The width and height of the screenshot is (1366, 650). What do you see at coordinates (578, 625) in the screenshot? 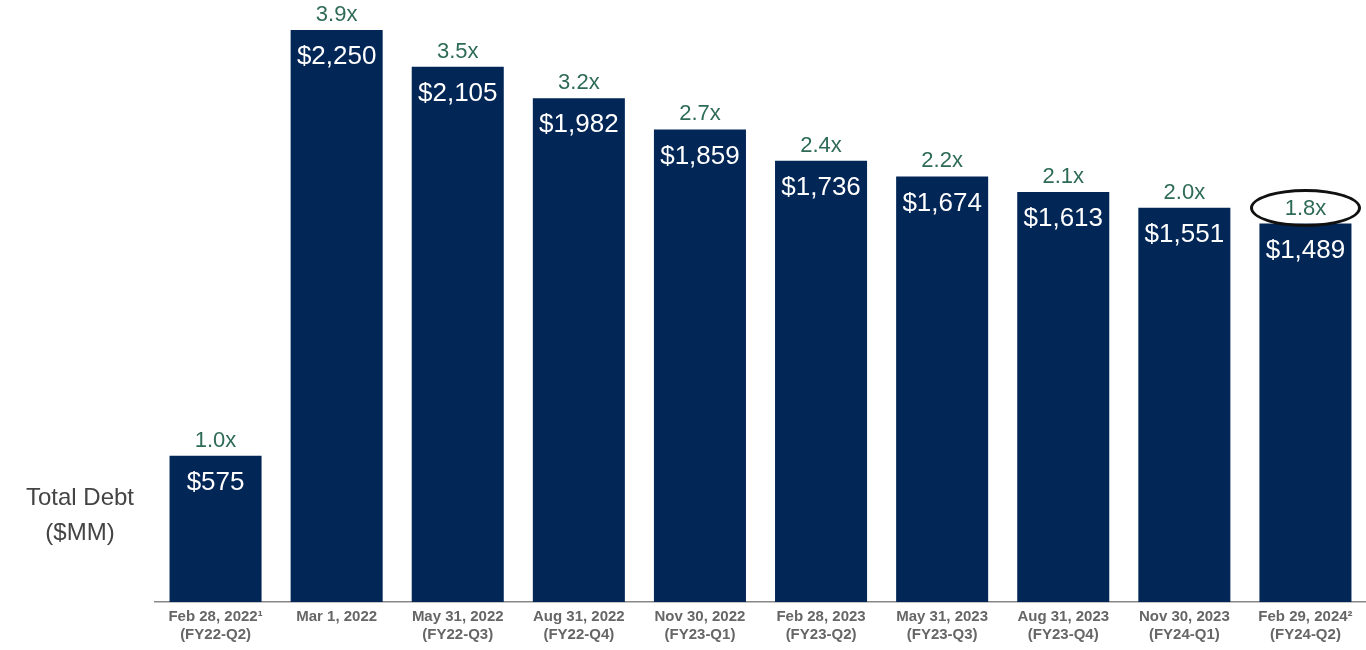
I see `x-tick-label: Aug 31, 2022 (FY22-Q4)` at bounding box center [578, 625].